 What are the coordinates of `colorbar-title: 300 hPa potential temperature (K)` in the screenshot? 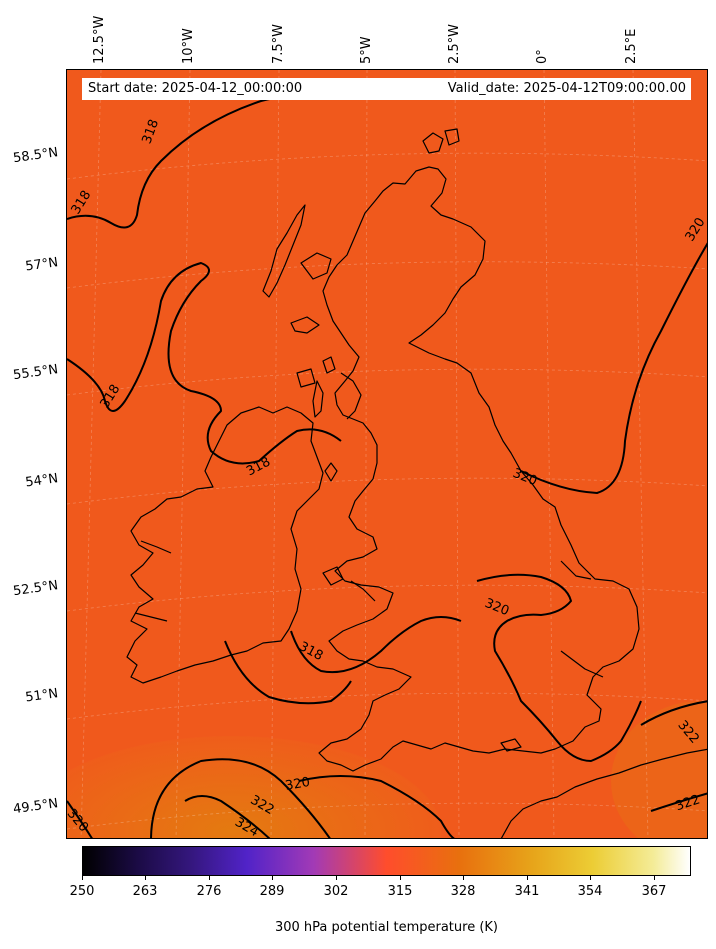 It's located at (386, 927).